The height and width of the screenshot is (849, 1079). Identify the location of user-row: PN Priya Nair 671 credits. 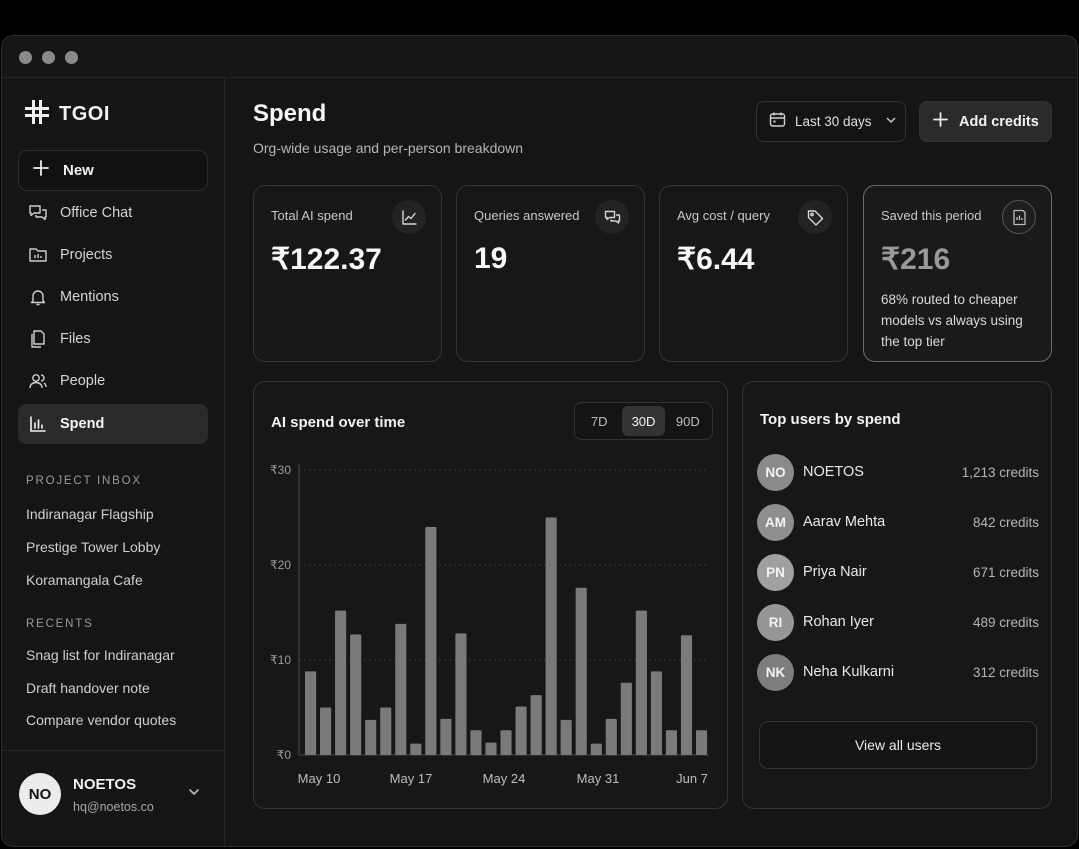
(898, 573).